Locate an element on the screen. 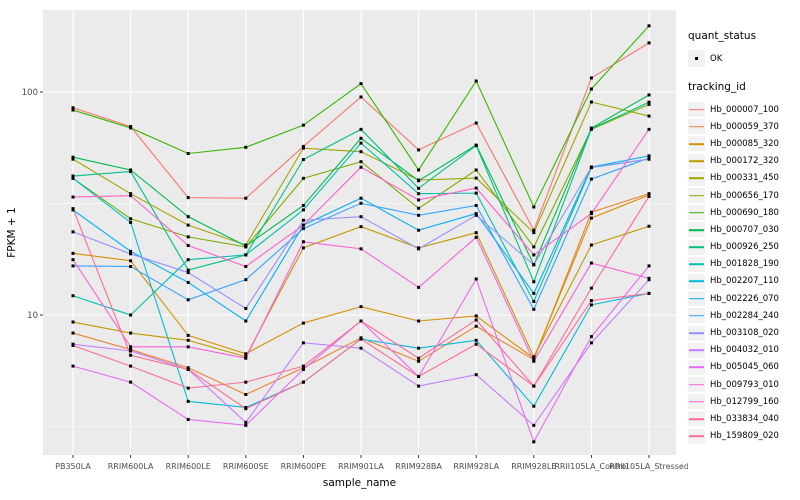  legend-item-label: Hb_000172_320 is located at coordinates (744, 161).